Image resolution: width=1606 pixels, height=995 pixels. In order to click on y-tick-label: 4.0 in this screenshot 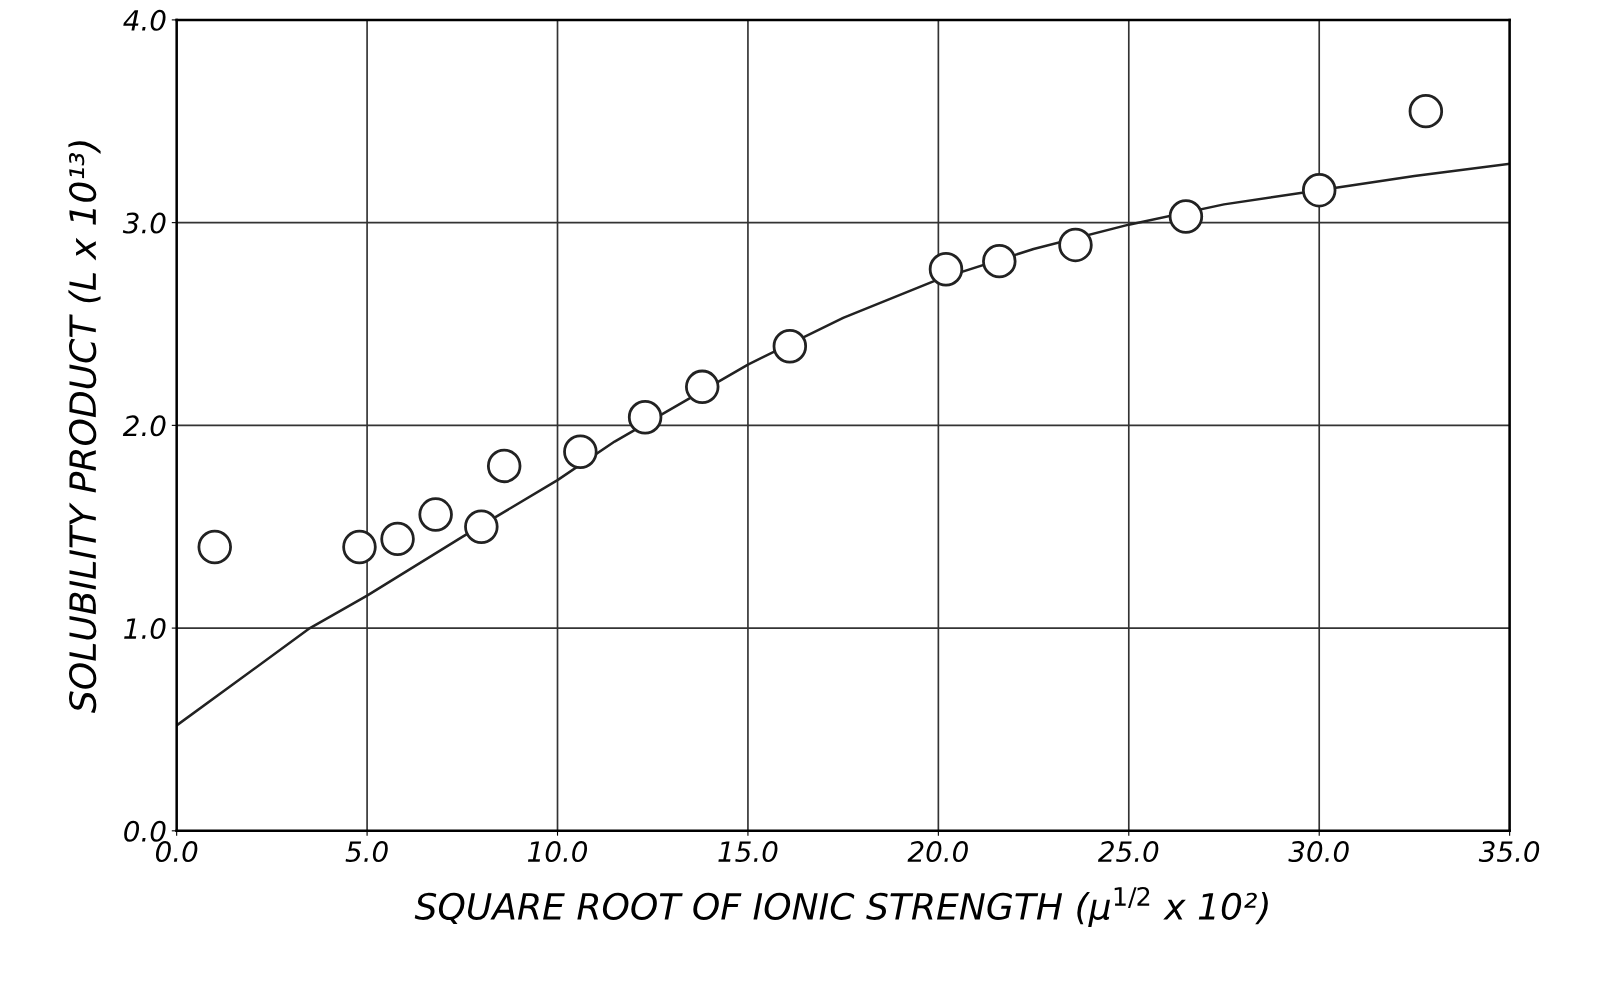, I will do `click(144, 20)`.